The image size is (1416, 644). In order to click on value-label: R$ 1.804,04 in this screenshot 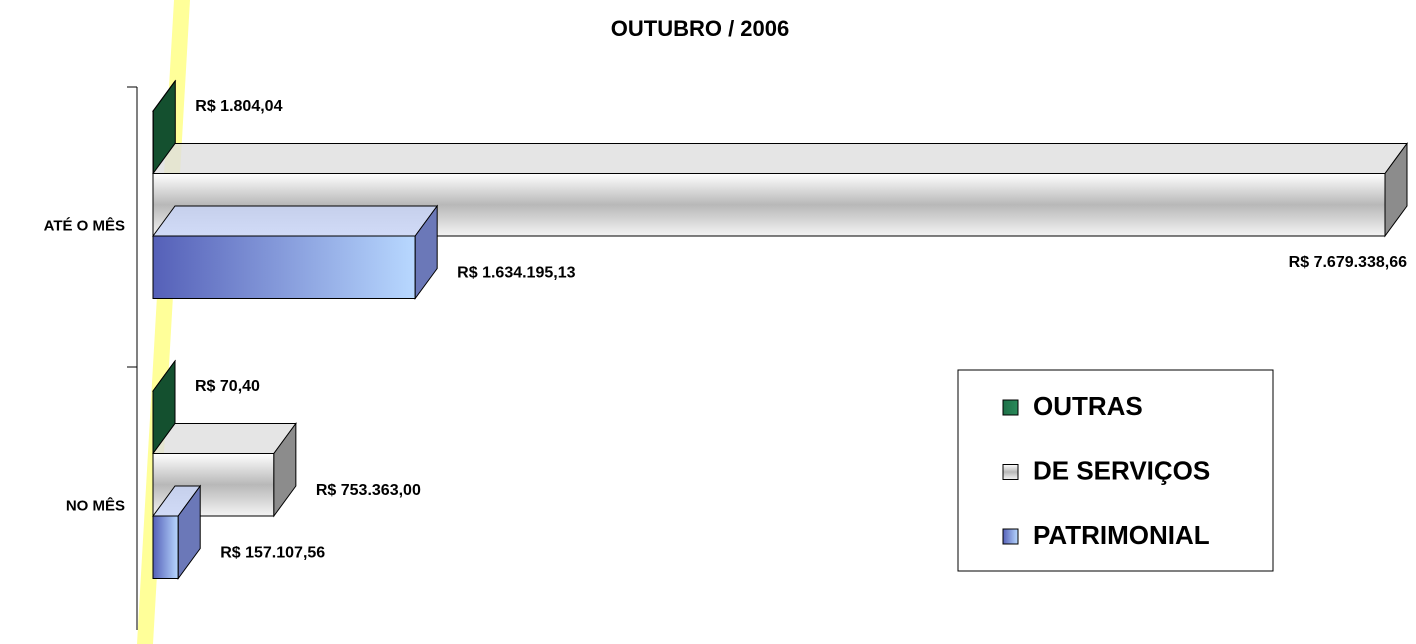, I will do `click(238, 106)`.